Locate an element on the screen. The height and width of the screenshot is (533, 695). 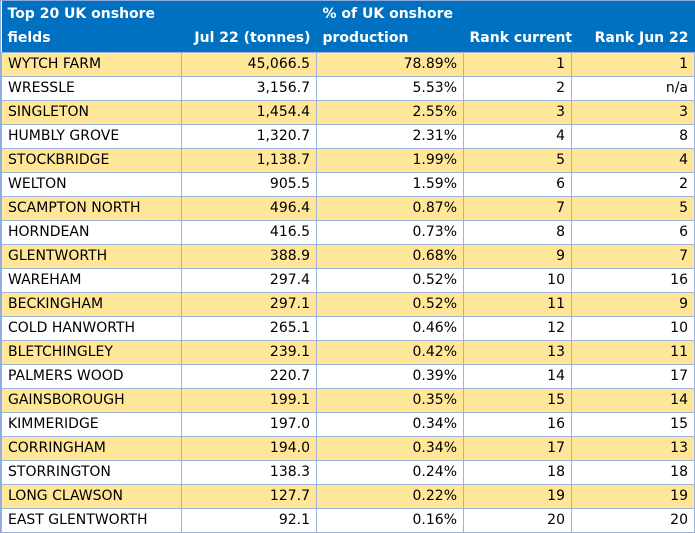
table-row: SINGLETON 1,454.4 2.55% 3 3 is located at coordinates (348, 112).